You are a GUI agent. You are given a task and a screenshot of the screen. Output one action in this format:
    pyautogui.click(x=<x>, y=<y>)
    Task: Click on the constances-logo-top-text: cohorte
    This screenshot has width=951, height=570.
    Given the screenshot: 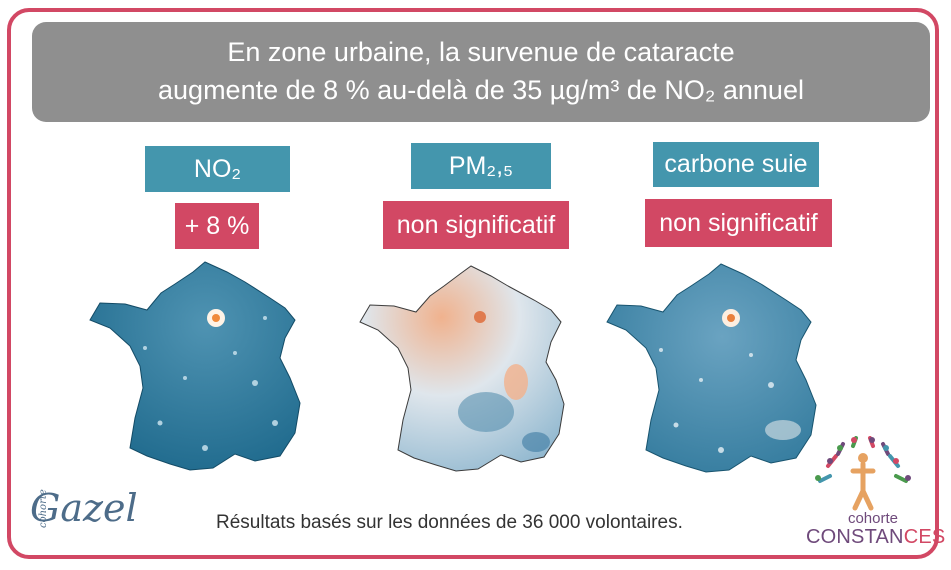 What is the action you would take?
    pyautogui.click(x=873, y=518)
    